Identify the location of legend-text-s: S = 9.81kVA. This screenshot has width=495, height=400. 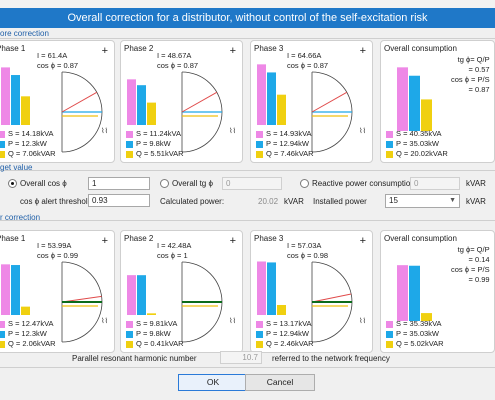
(157, 323).